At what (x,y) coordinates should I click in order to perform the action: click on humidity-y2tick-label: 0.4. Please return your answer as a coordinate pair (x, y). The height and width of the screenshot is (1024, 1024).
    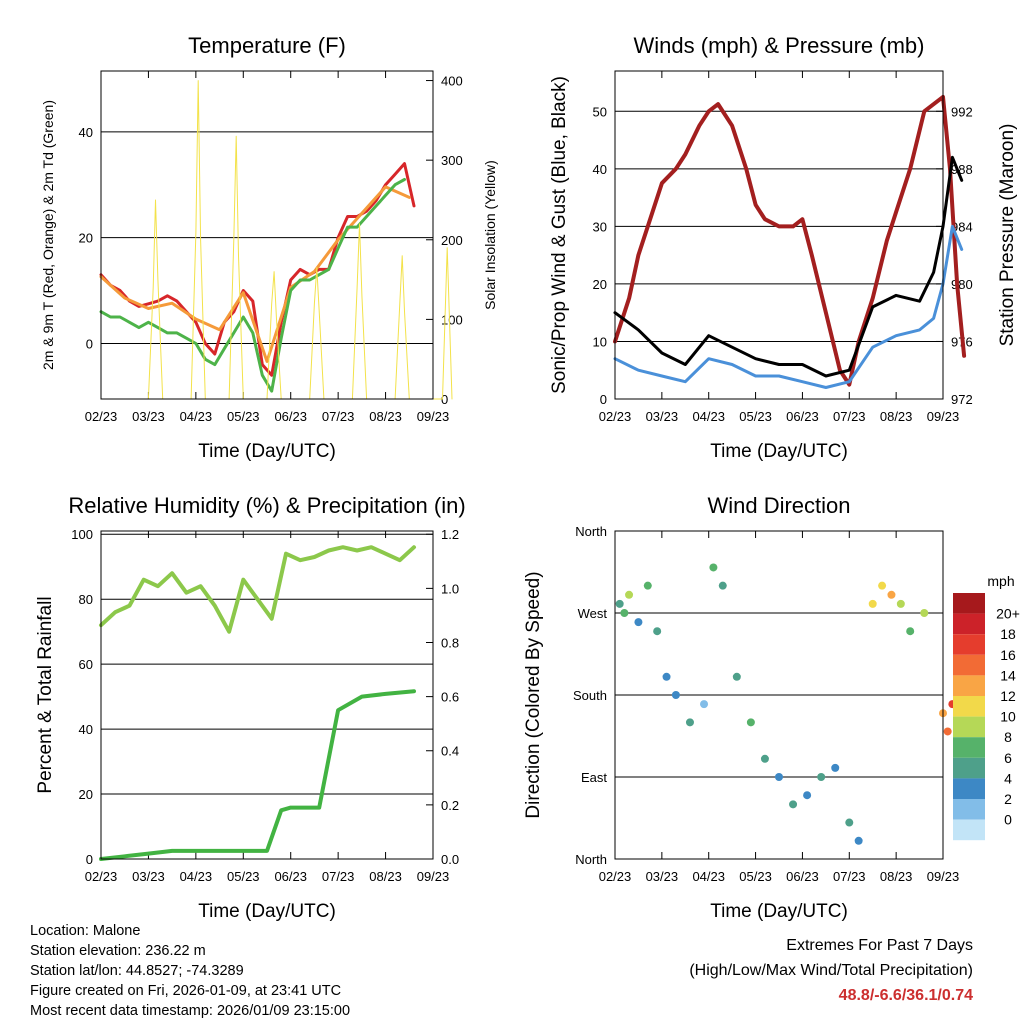
    Looking at the image, I should click on (450, 751).